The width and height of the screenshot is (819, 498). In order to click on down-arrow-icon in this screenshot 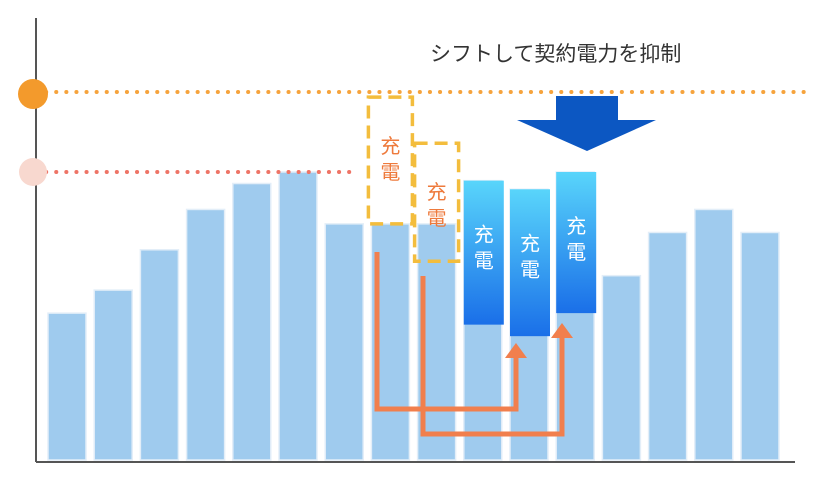, I will do `click(586, 123)`.